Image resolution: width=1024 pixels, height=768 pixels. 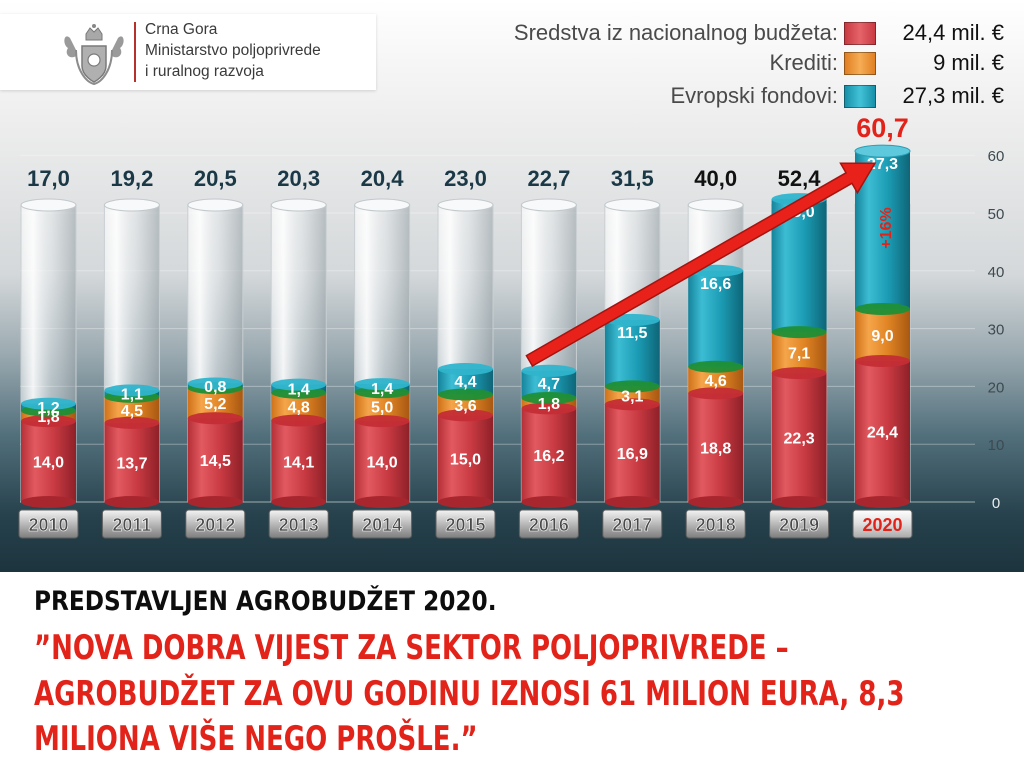 What do you see at coordinates (298, 178) in the screenshot?
I see `total-label: 20,3` at bounding box center [298, 178].